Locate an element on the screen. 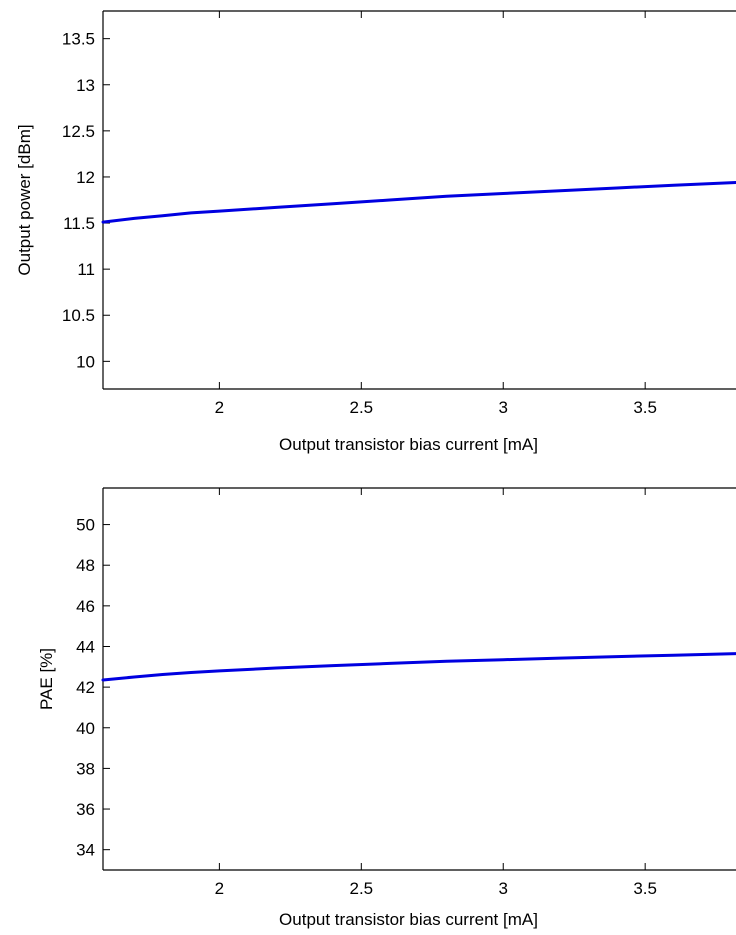  y-axis-label: Output power [dBm] is located at coordinates (24, 199).